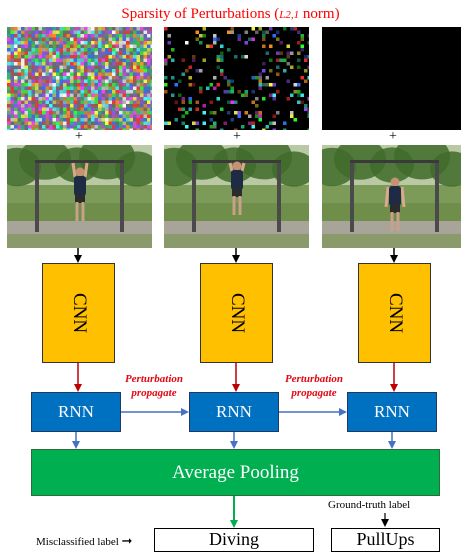  Describe the element at coordinates (314, 393) in the screenshot. I see `propagate-label-2-line2: propagate` at that location.